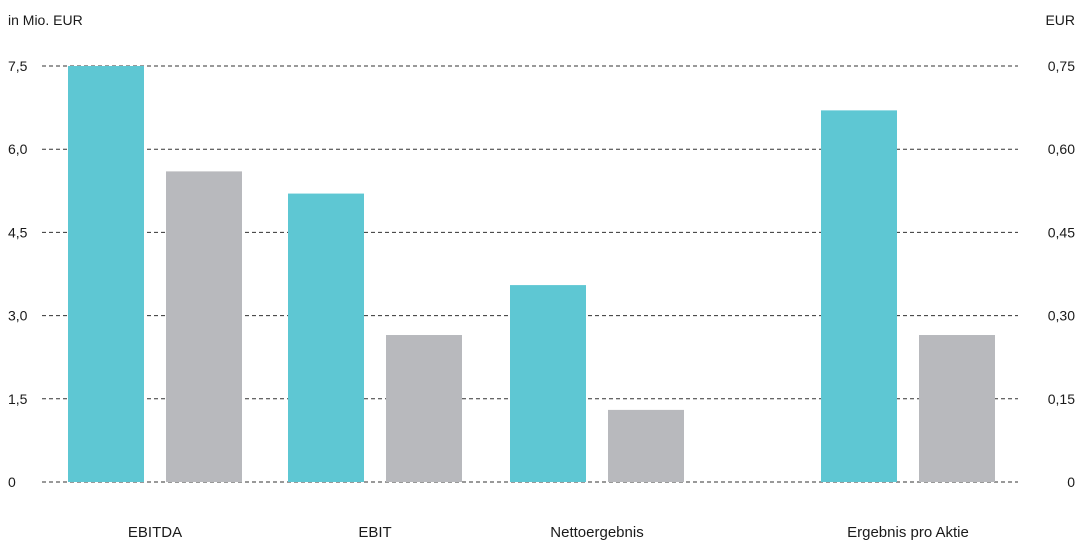 Image resolution: width=1079 pixels, height=541 pixels. Describe the element at coordinates (12, 482) in the screenshot. I see `left-tick-label: 0` at that location.